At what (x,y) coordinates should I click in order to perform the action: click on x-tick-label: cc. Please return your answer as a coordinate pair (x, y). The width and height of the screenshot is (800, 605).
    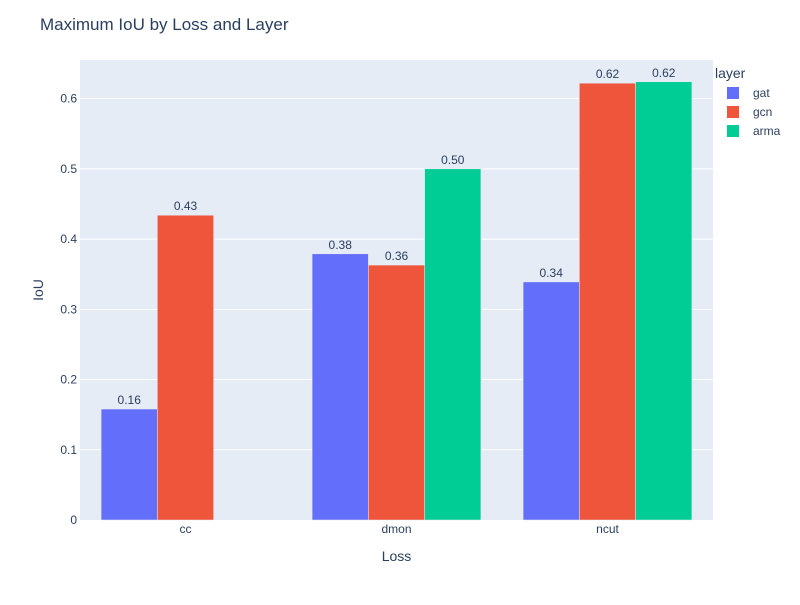
    Looking at the image, I should click on (186, 529).